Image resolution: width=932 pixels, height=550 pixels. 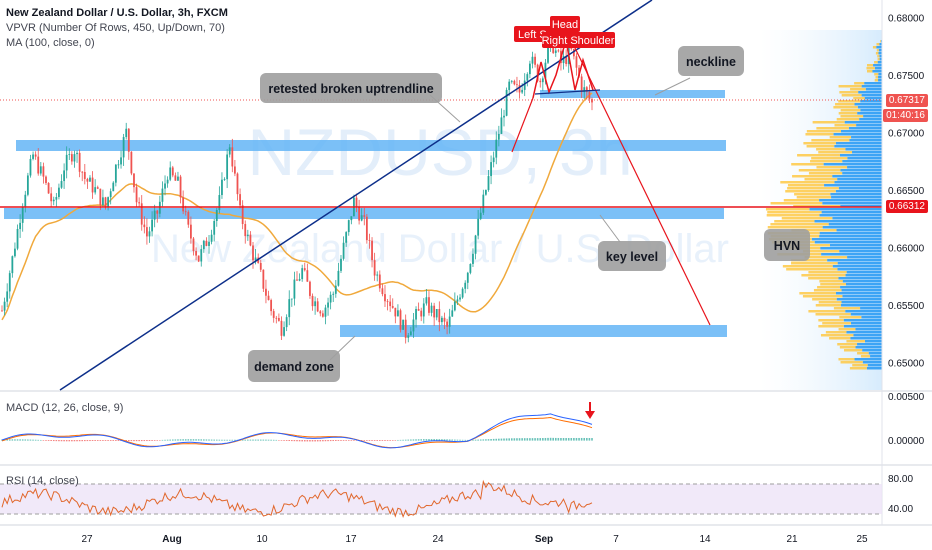 I want to click on time-tick-label: 21, so click(x=792, y=539).